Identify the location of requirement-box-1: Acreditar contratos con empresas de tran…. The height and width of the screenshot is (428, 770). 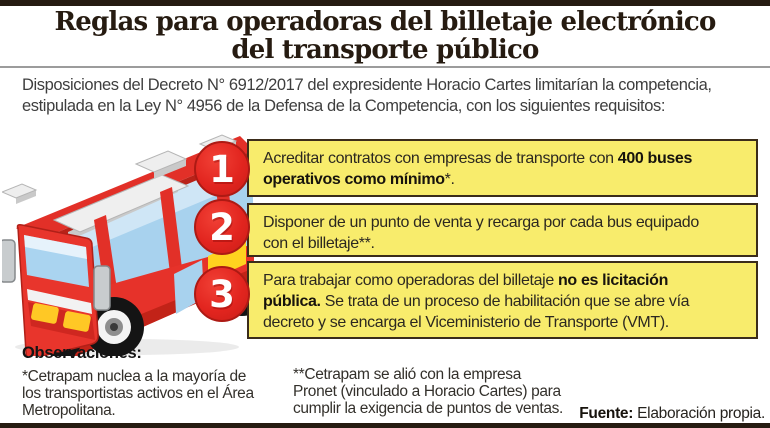
(502, 168).